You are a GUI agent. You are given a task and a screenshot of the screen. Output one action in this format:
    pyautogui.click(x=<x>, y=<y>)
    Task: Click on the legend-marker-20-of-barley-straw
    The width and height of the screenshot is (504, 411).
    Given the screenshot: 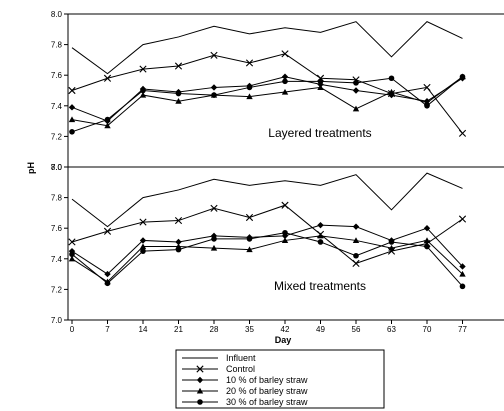 What is the action you would take?
    pyautogui.click(x=200, y=390)
    